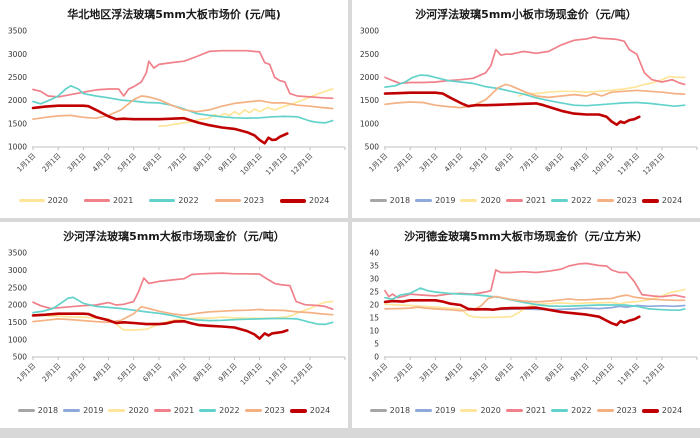 This screenshot has width=700, height=438. I want to click on y-tick-label: 15, so click(374, 318).